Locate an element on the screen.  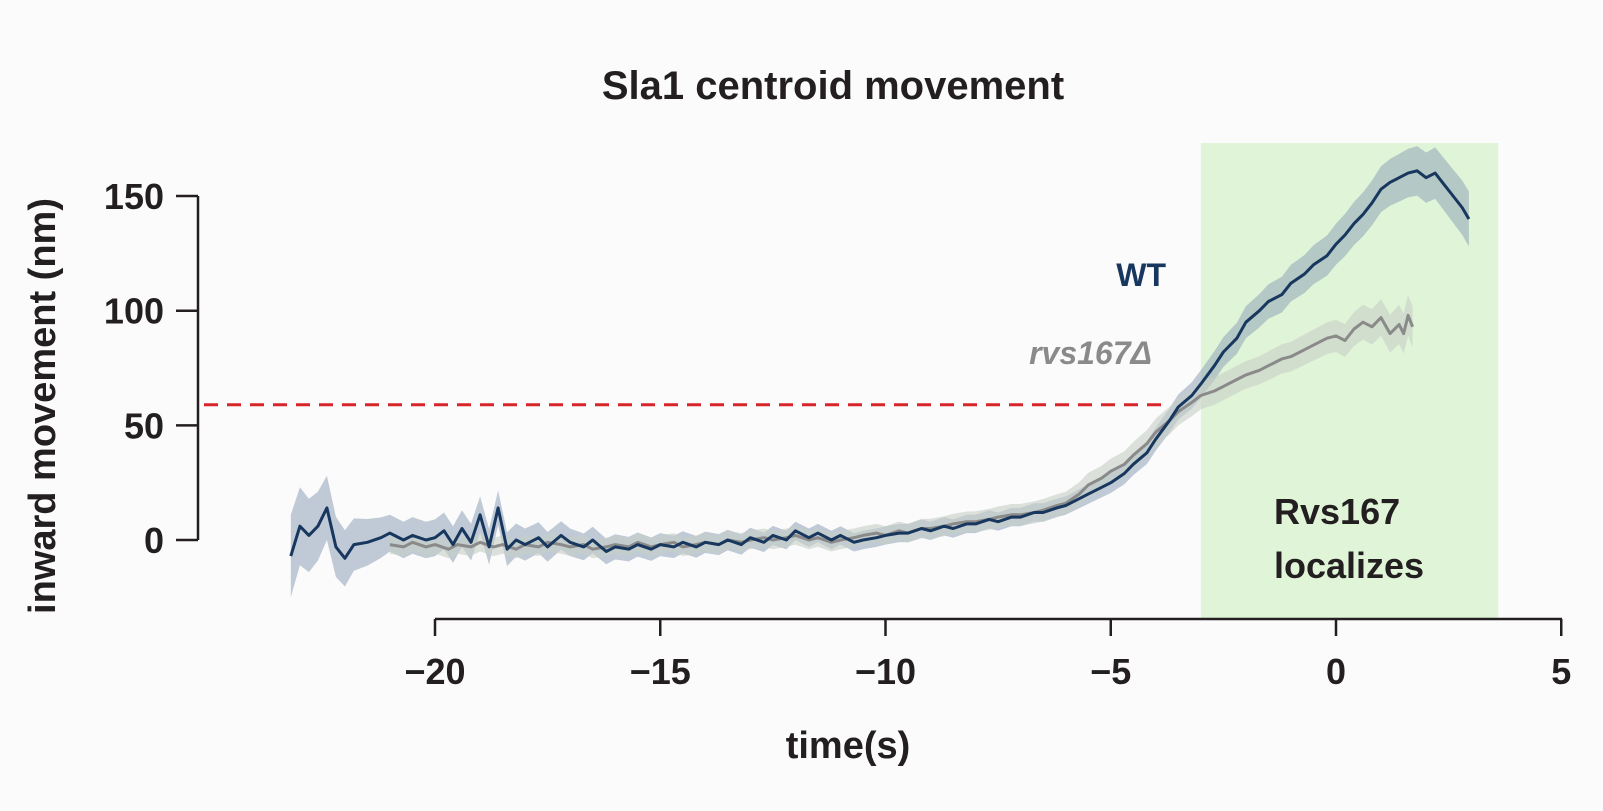
chart-title: Sla1 centroid movement is located at coordinates (833, 86).